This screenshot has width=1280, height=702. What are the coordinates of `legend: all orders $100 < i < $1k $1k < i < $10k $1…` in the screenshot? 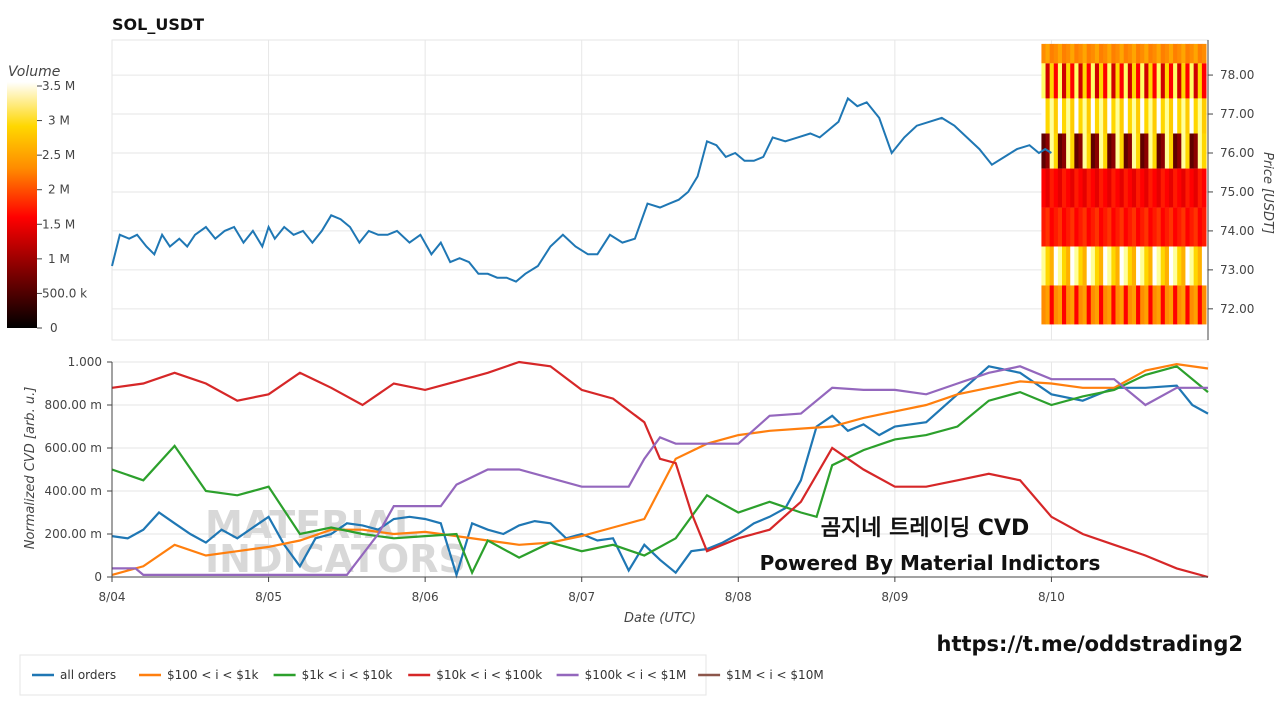 It's located at (421, 675).